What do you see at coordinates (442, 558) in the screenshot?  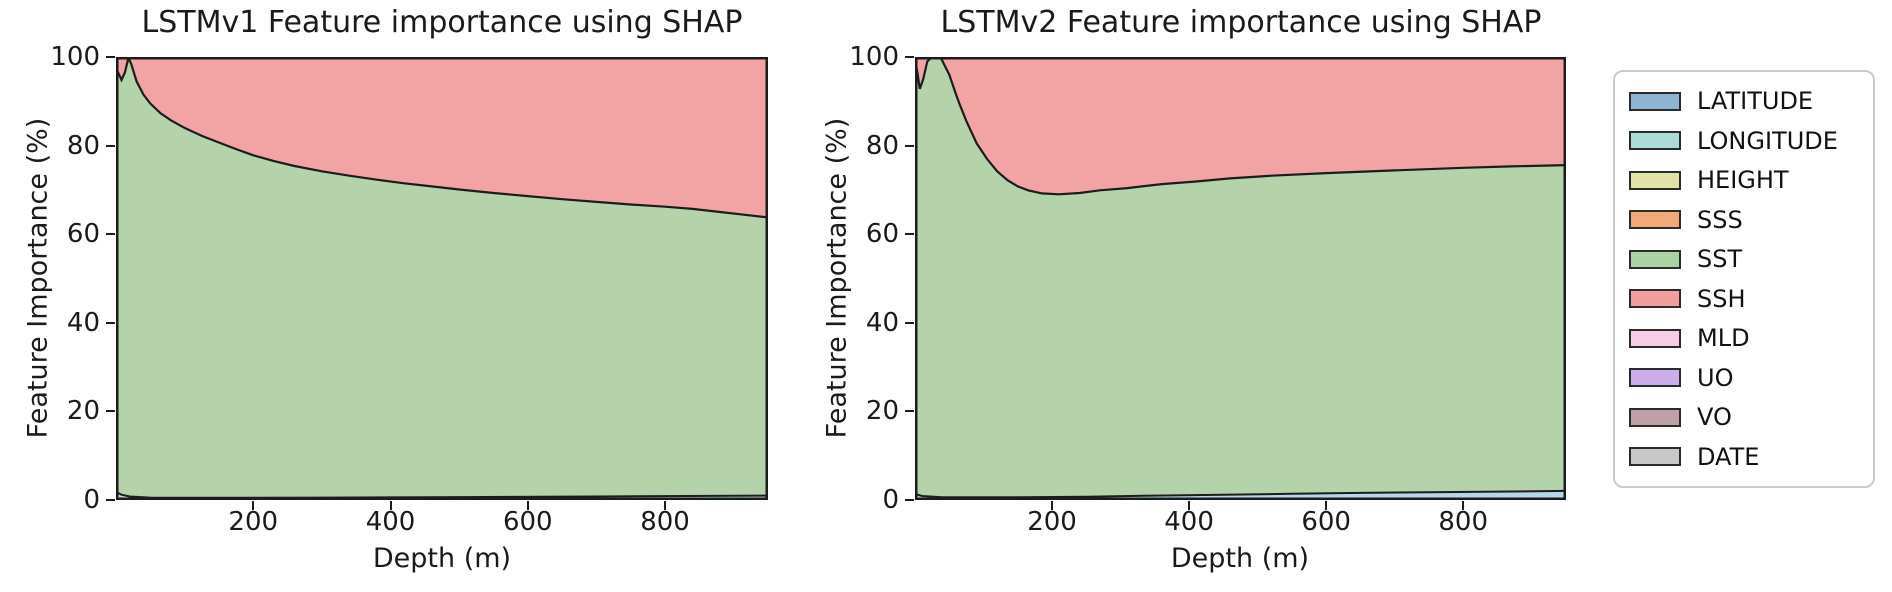 I see `chart1-x-axis-label: Depth (m)` at bounding box center [442, 558].